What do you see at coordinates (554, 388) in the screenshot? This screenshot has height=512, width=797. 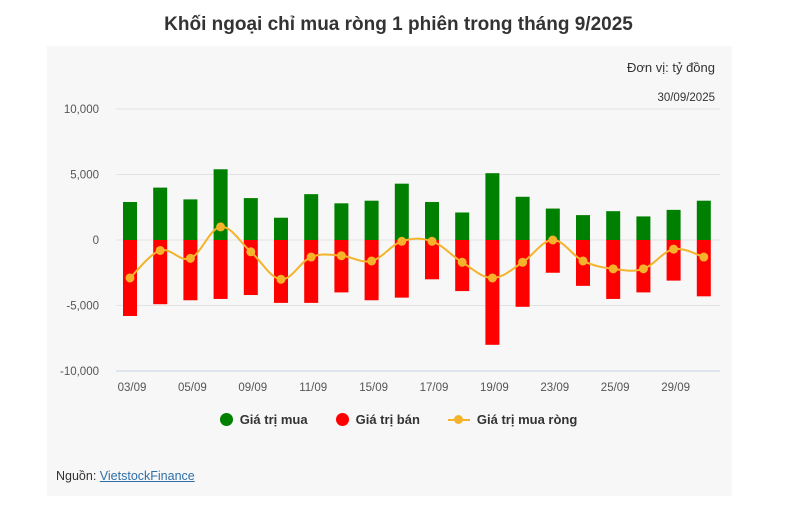 I see `x-tick-label: 23/09` at bounding box center [554, 388].